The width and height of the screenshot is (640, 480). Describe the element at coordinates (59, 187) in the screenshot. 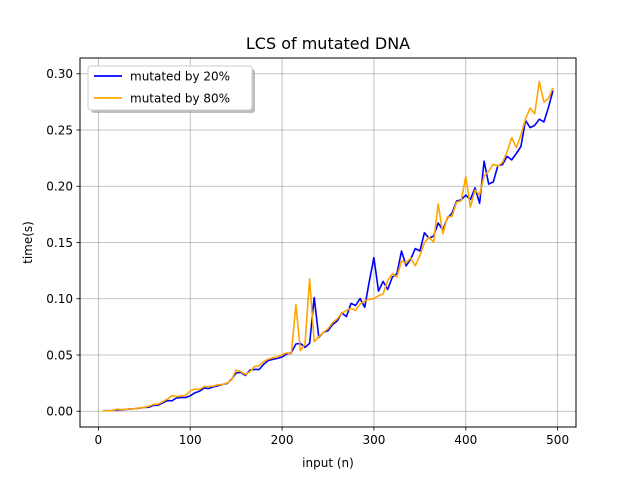

I see `y-tick-label-4: 0.20` at that location.